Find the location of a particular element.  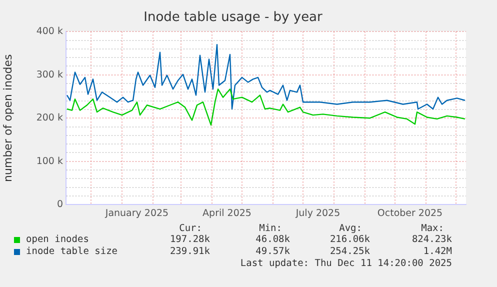

y-tick-label: 300 k is located at coordinates (50, 74).